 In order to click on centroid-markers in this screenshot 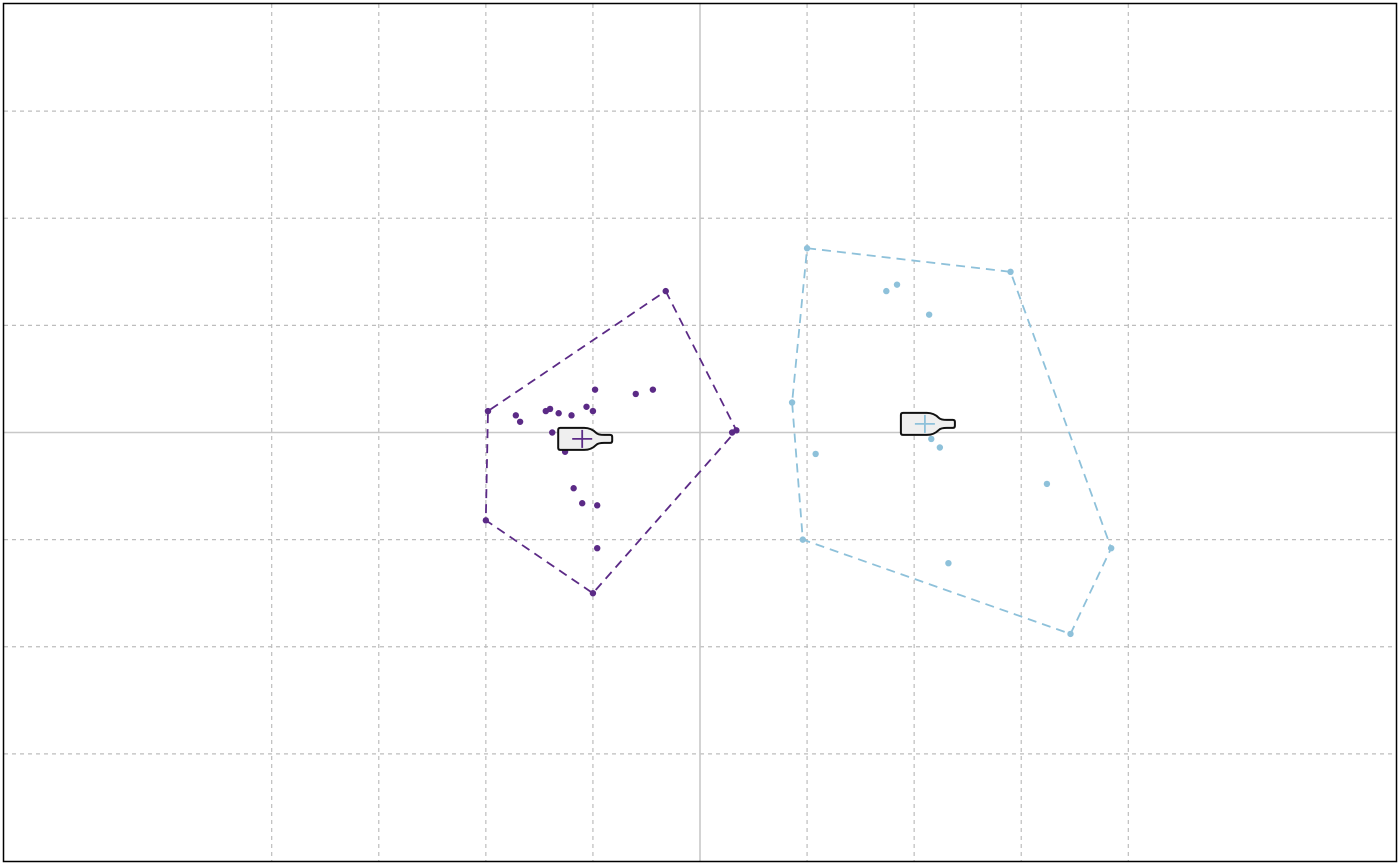, I will do `click(756, 431)`.